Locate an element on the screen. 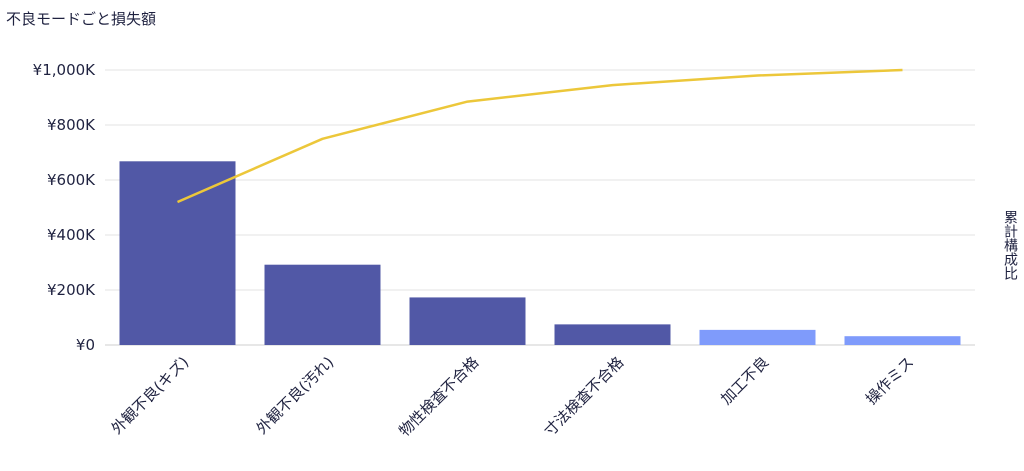 The width and height of the screenshot is (1024, 471). x-tick-label: 外観不良(キズ) is located at coordinates (150, 395).